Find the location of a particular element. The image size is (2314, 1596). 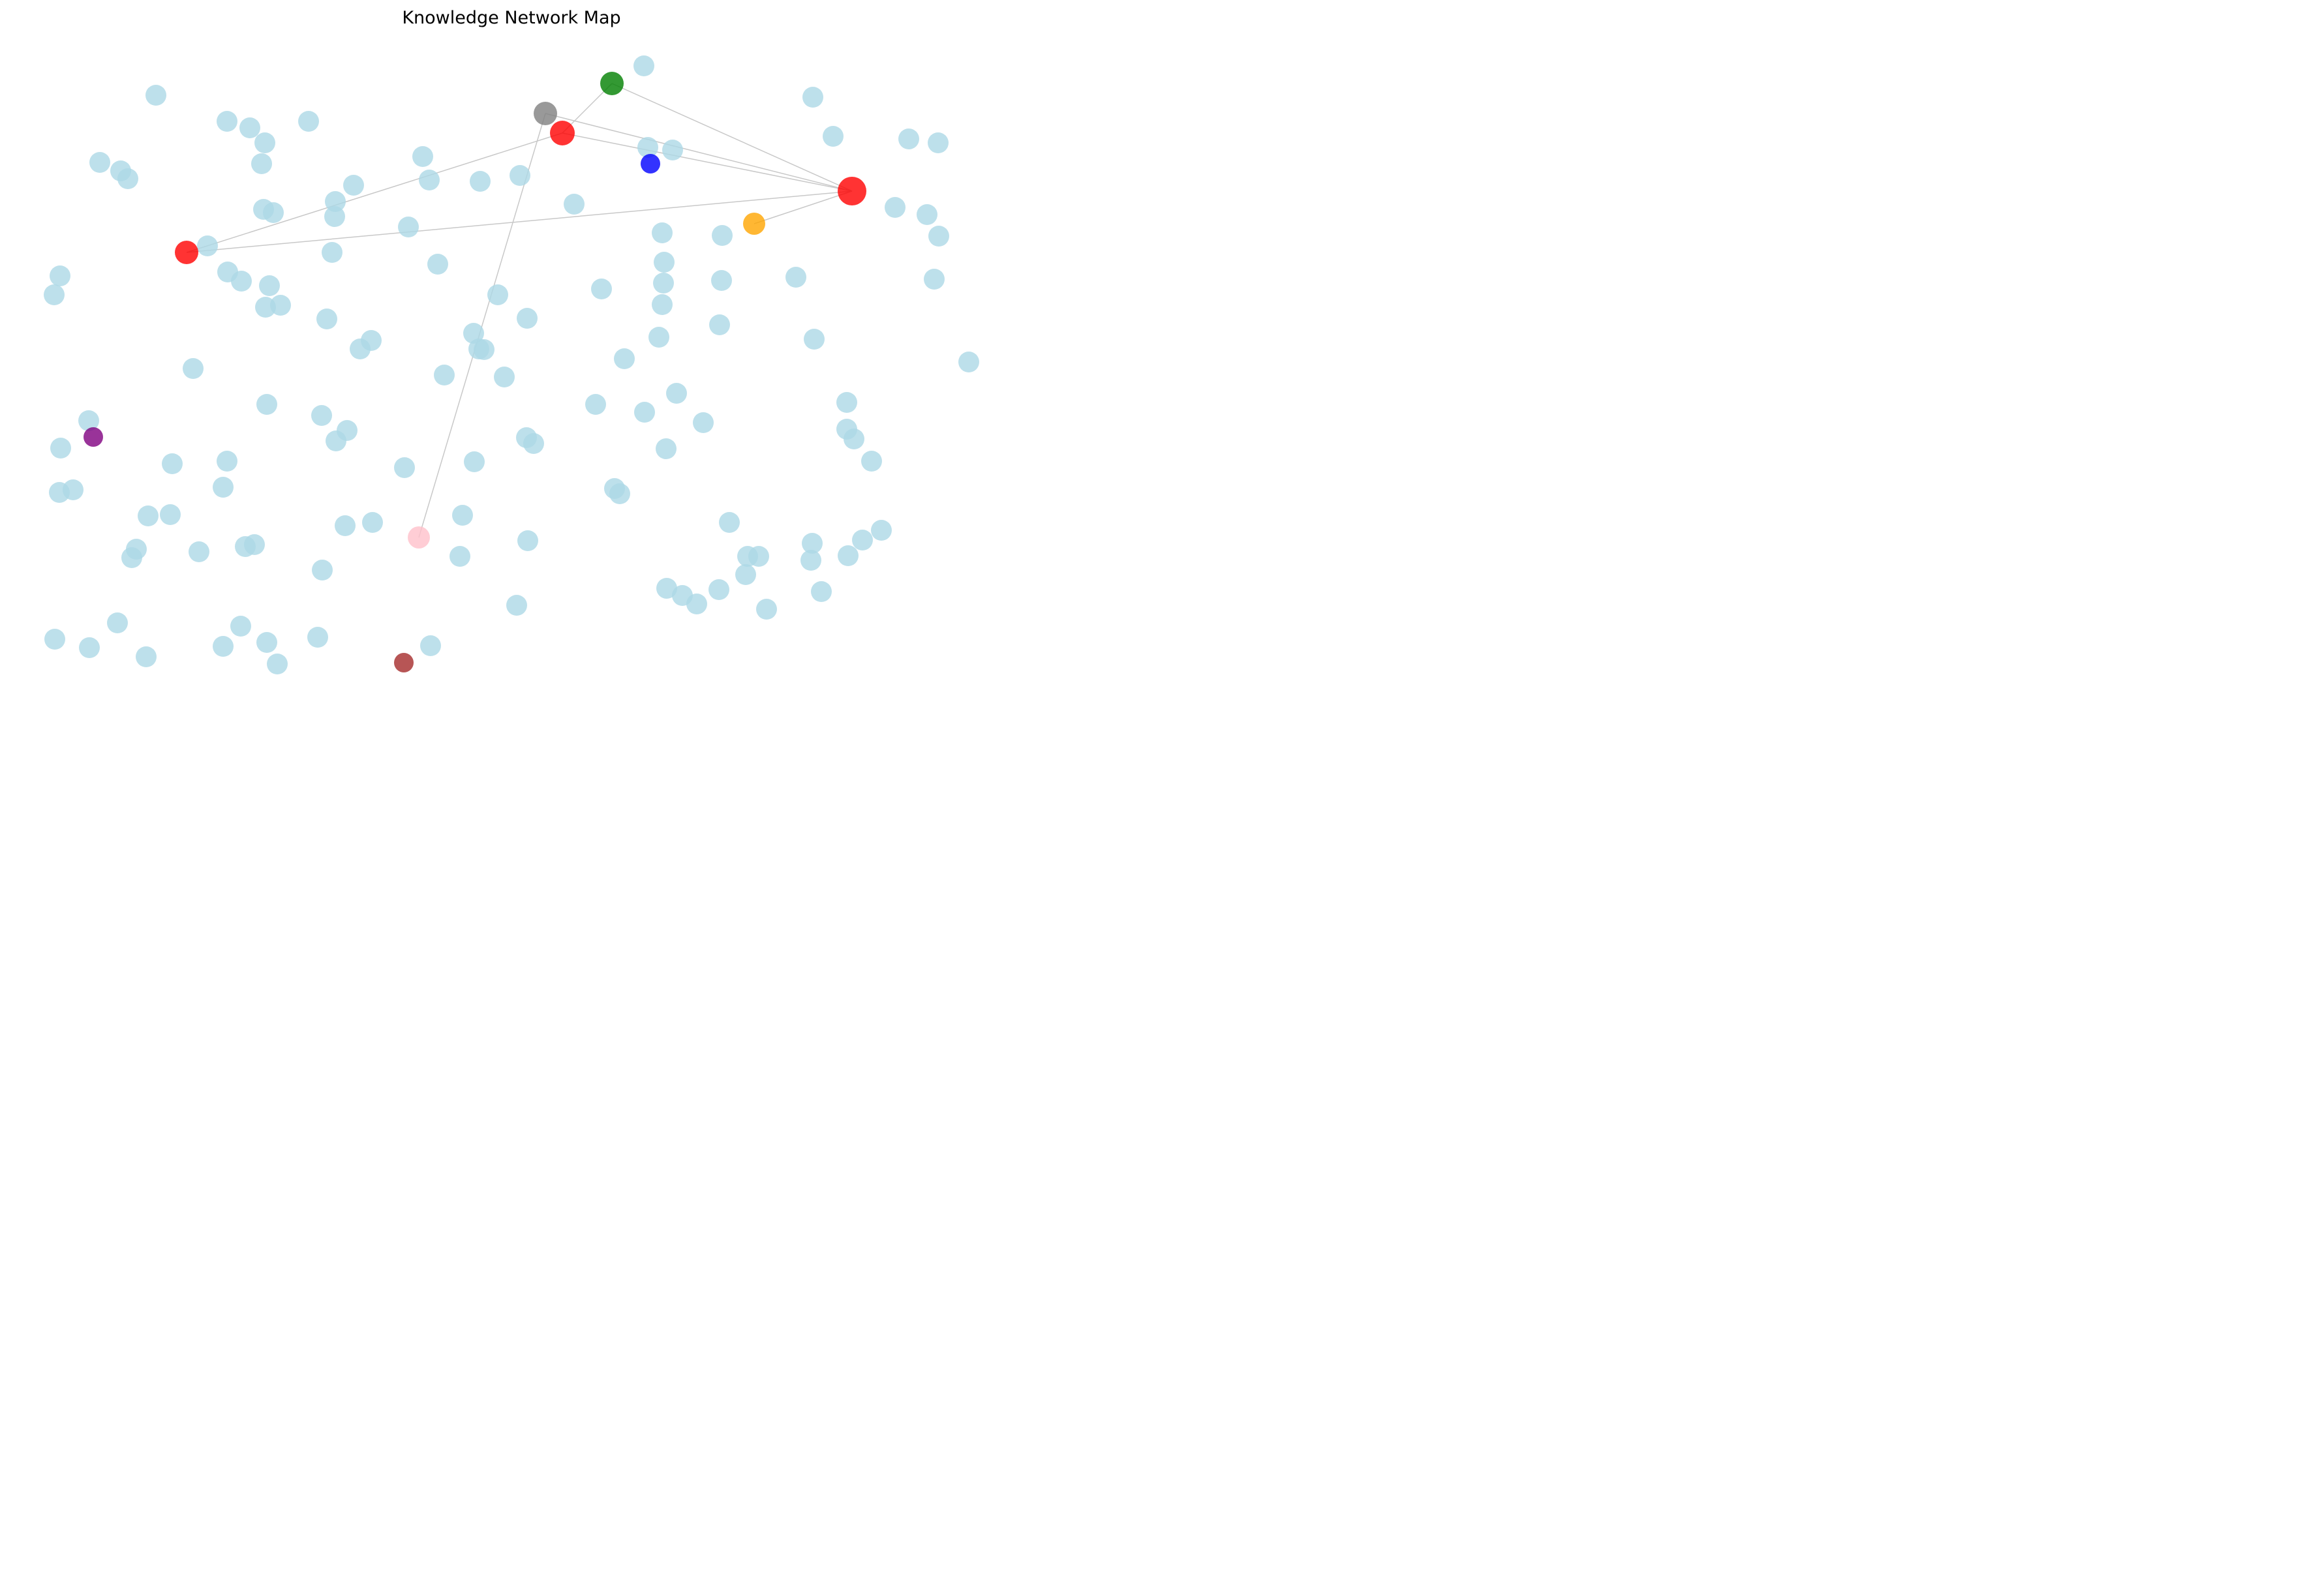

edge-red-top-red-left is located at coordinates (374, 192).